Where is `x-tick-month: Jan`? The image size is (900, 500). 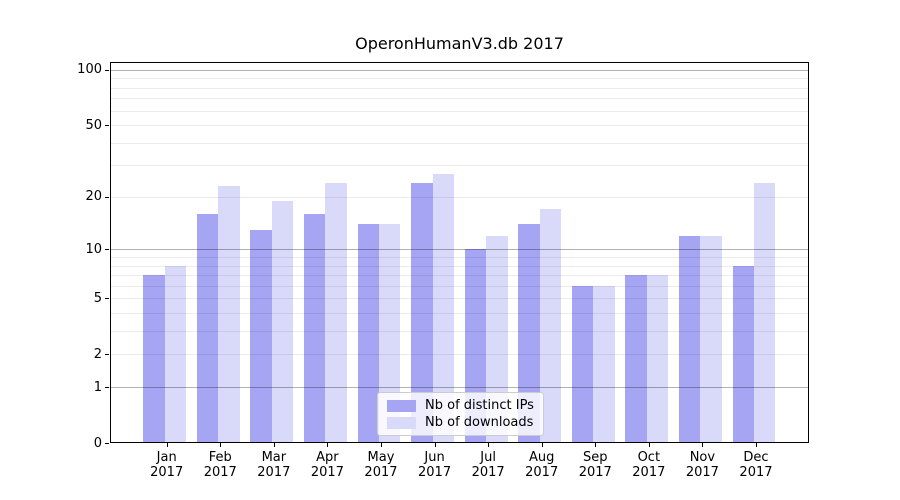 x-tick-month: Jan is located at coordinates (166, 457).